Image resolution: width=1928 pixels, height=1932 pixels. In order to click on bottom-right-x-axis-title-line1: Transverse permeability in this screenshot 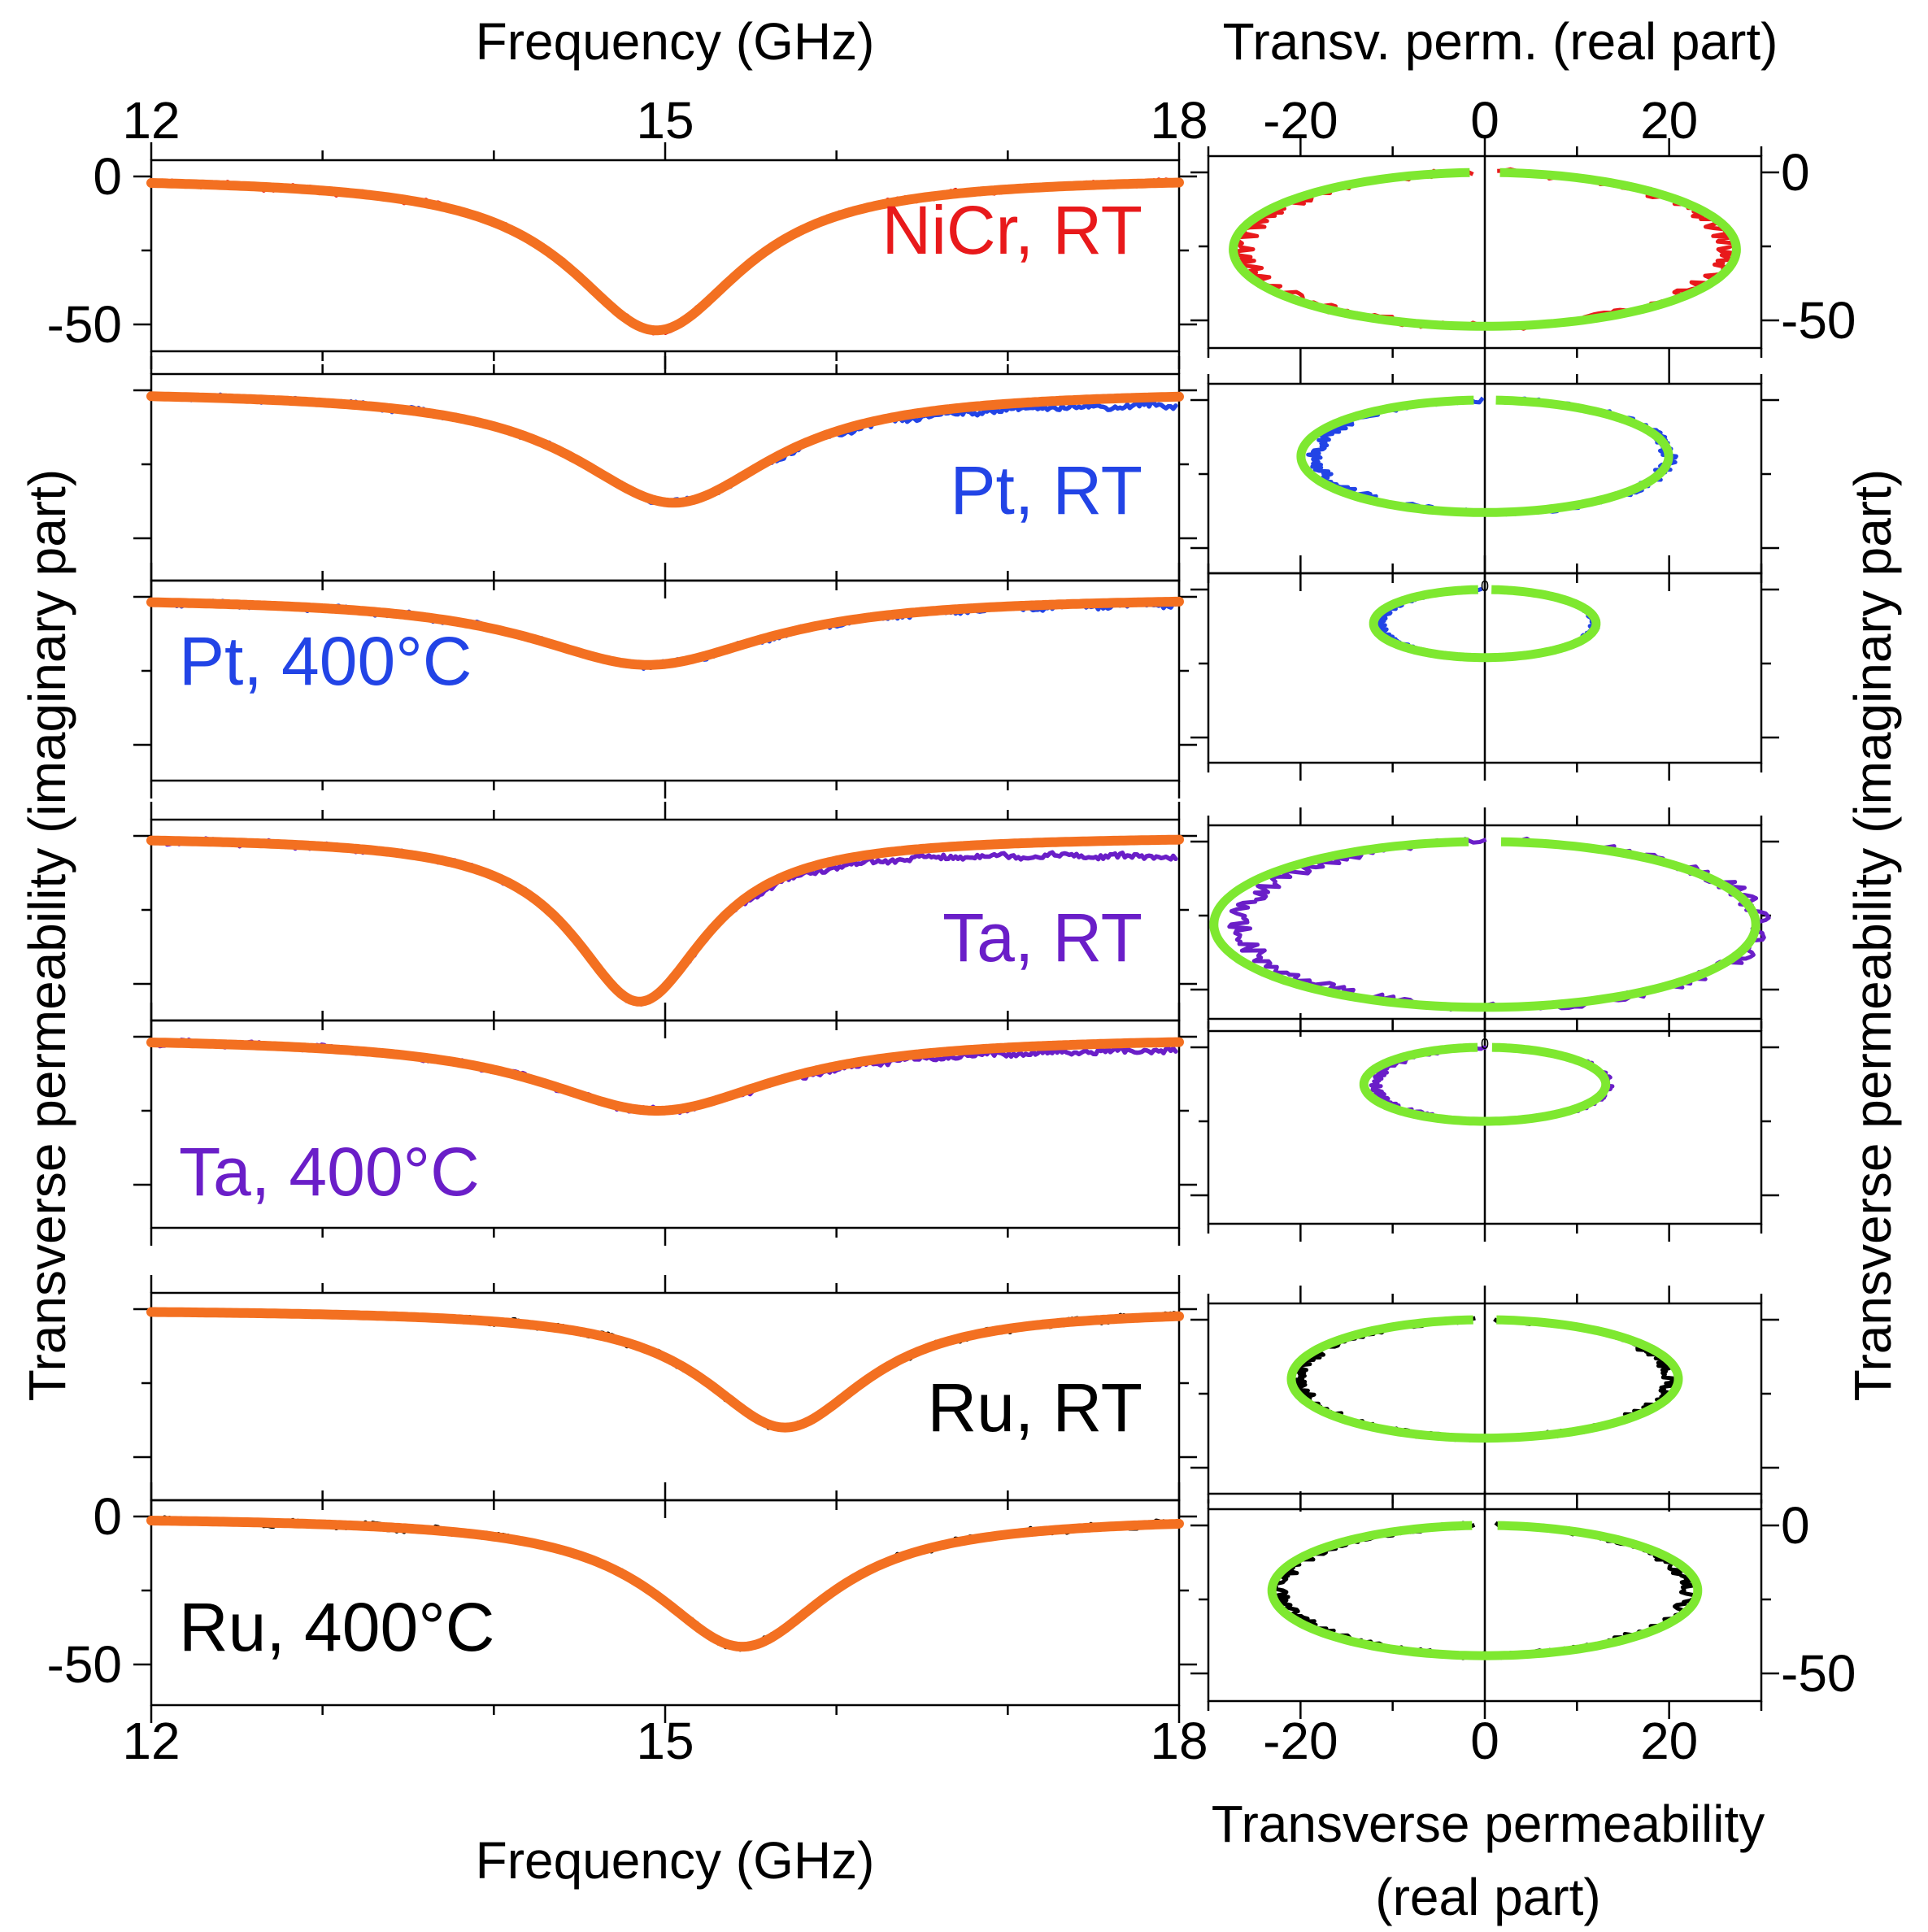, I will do `click(1488, 1824)`.